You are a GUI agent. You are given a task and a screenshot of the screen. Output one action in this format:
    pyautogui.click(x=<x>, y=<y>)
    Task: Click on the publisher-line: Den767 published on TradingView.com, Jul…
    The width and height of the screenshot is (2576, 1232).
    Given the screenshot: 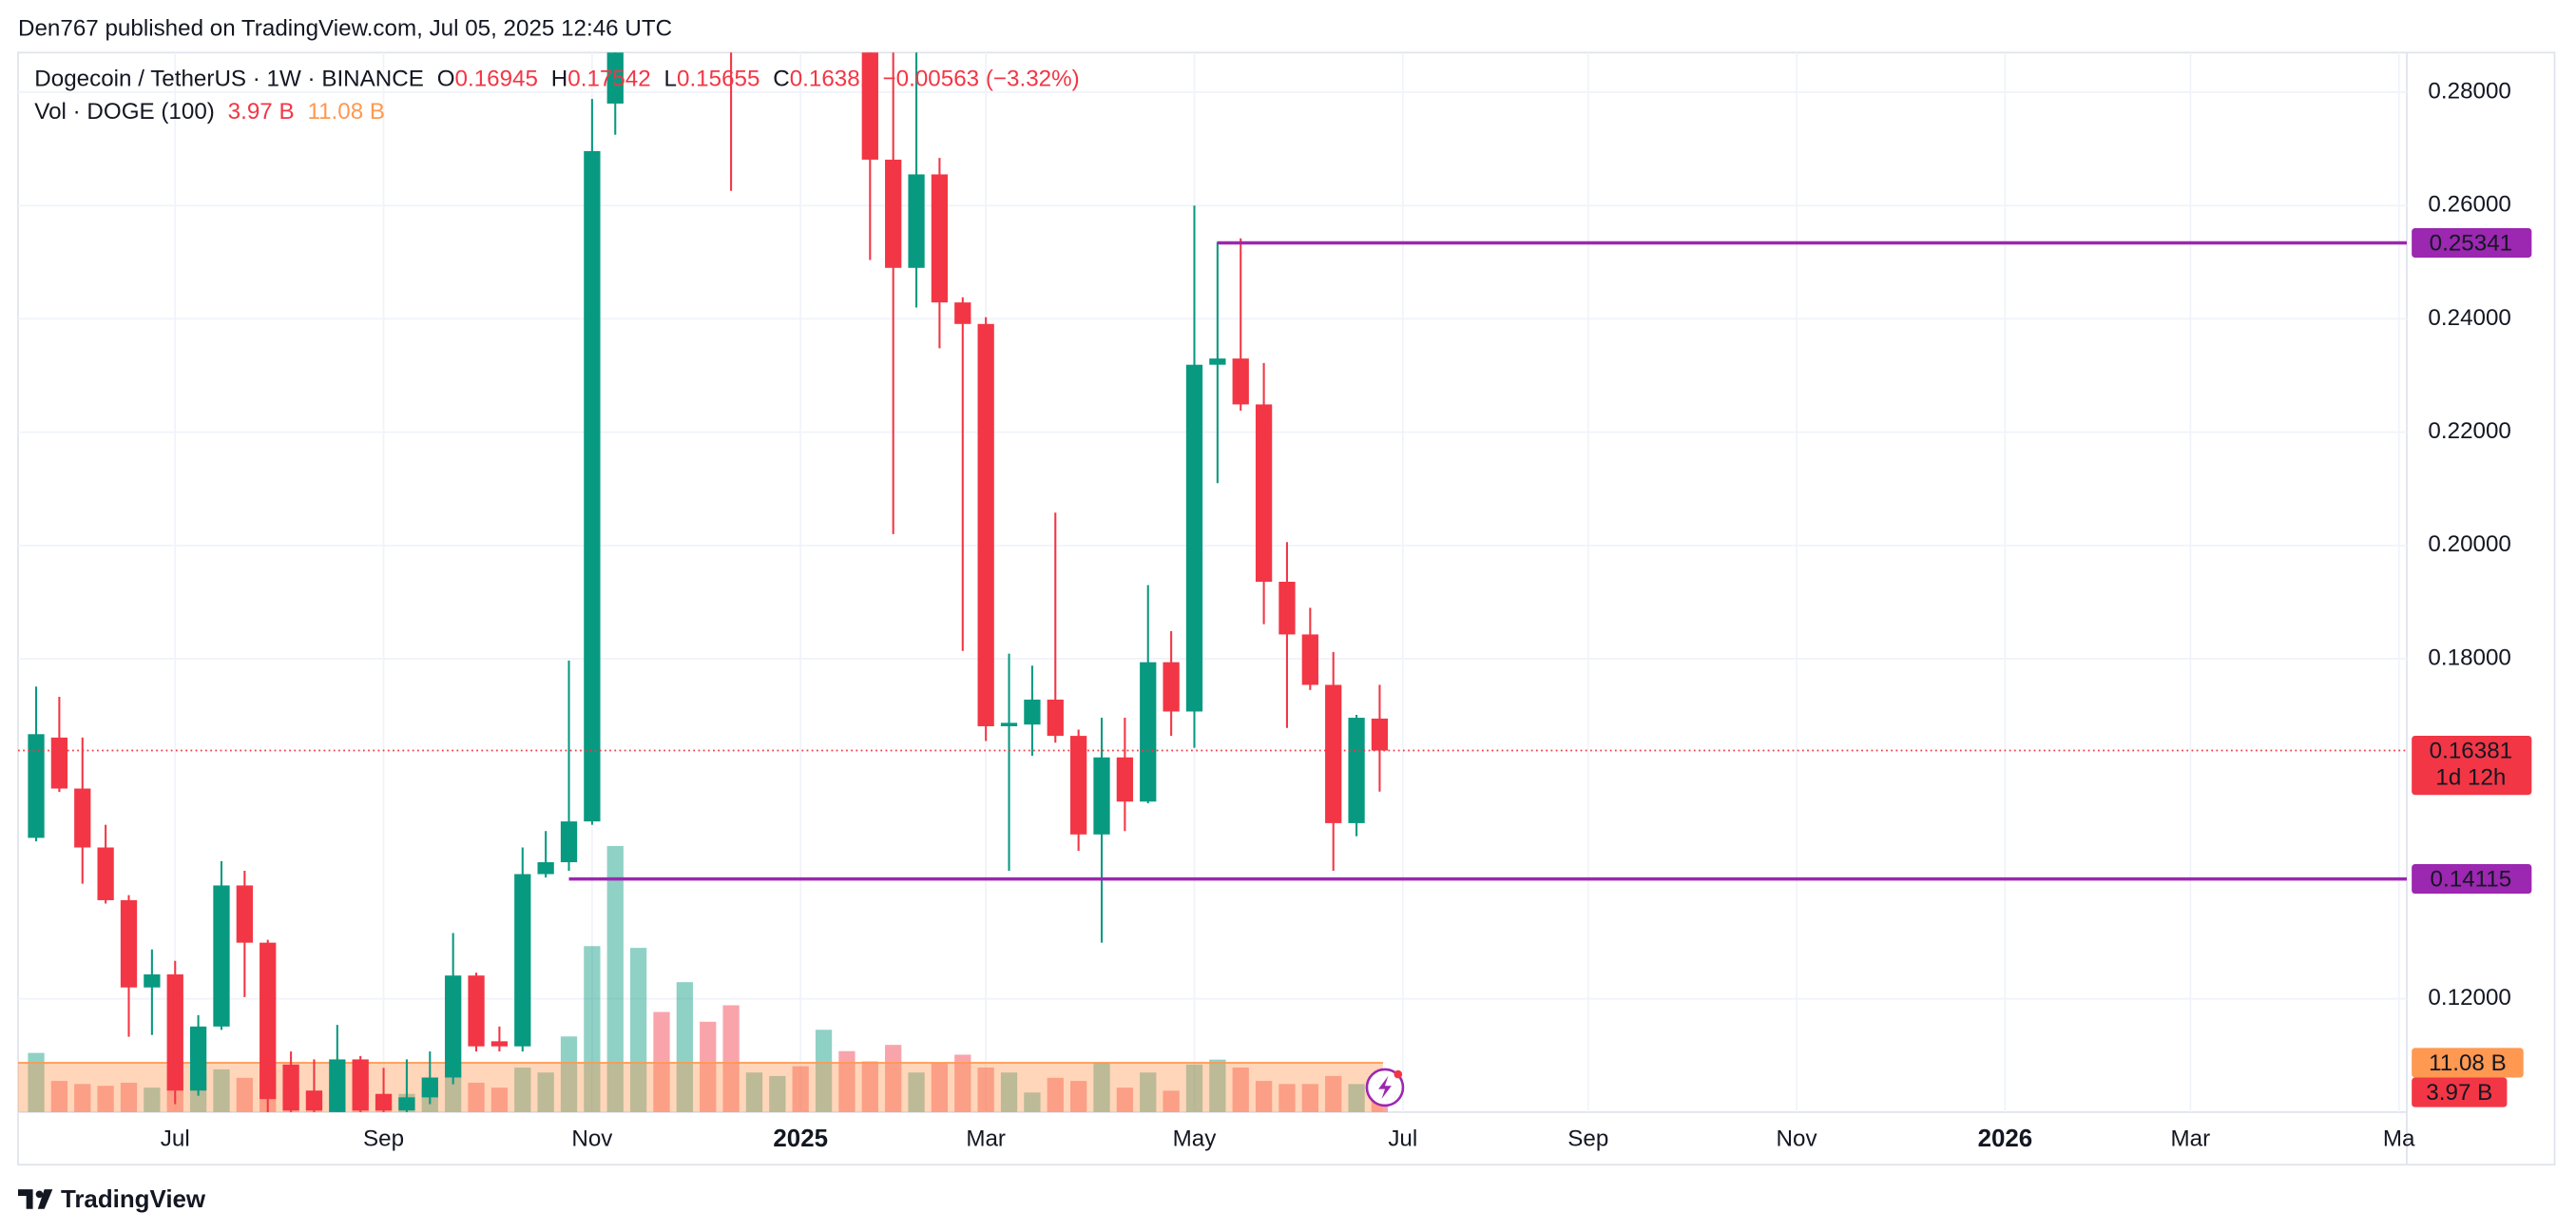 What is the action you would take?
    pyautogui.click(x=345, y=28)
    